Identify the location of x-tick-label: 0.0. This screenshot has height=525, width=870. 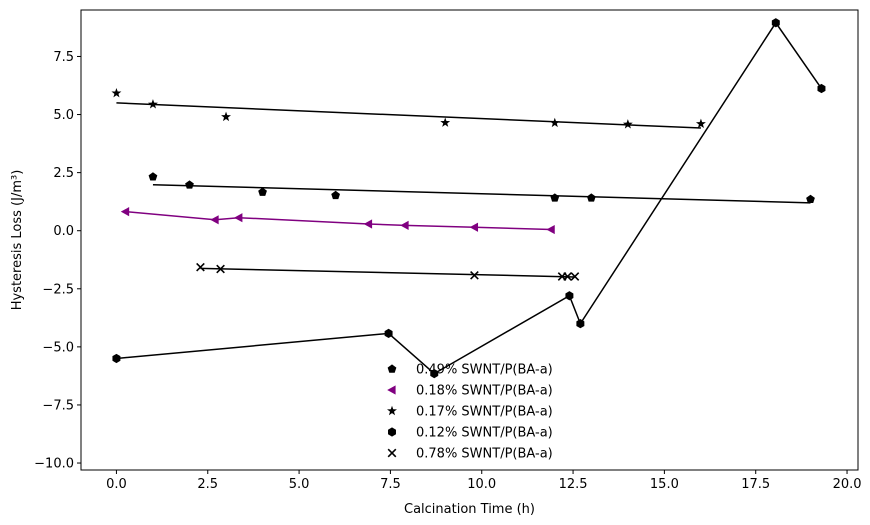
(116, 484).